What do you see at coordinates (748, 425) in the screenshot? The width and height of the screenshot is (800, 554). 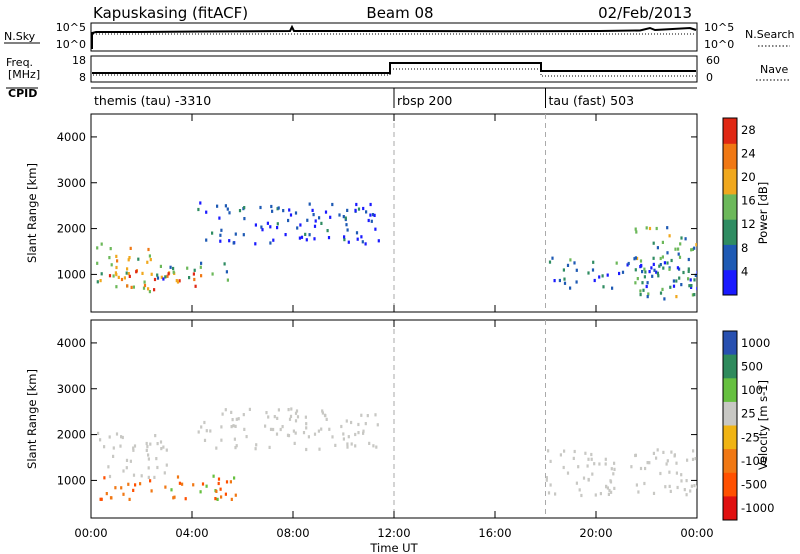 I see `velocity-colorbar: 1000 500 100 25 -25 -100 -500 -1000` at bounding box center [748, 425].